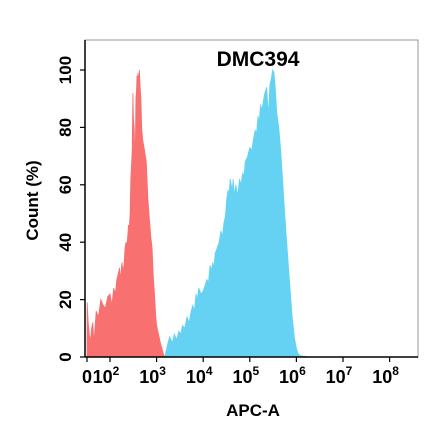  Describe the element at coordinates (292, 375) in the screenshot. I see `x-tick-label: 10⁶` at that location.